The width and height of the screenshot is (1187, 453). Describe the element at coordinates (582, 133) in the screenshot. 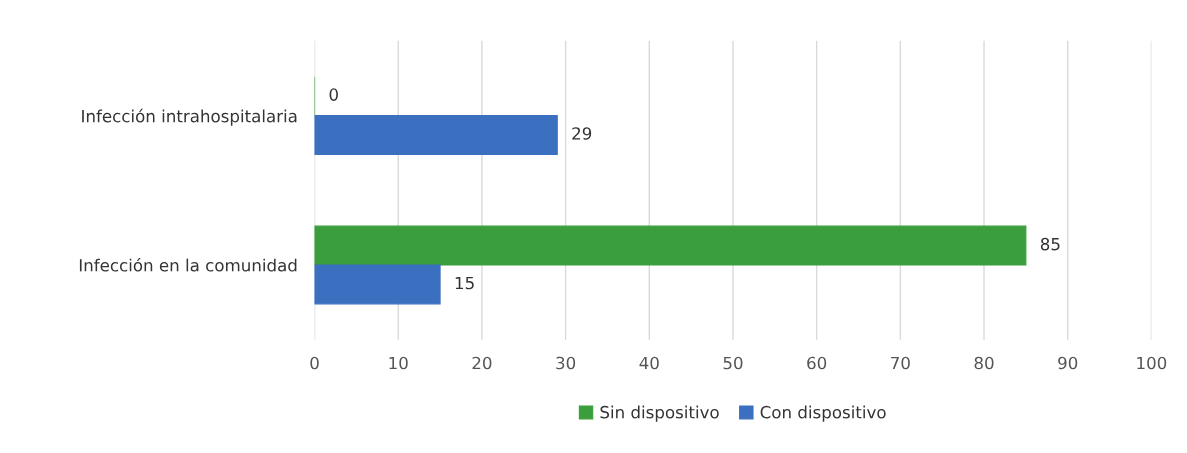

I see `data-label: 29` at that location.